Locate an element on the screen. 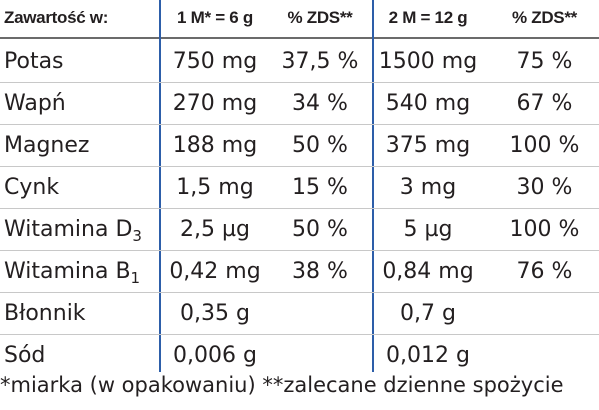  label-text: Magnez is located at coordinates (47, 145).